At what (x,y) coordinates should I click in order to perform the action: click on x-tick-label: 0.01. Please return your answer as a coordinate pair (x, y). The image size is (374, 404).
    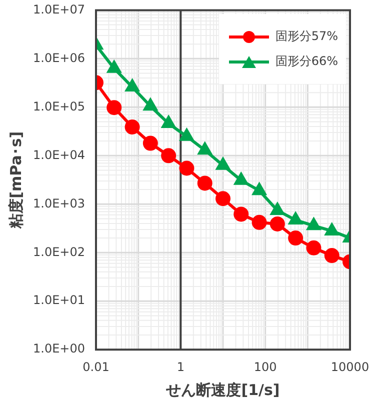
    Looking at the image, I should click on (96, 367).